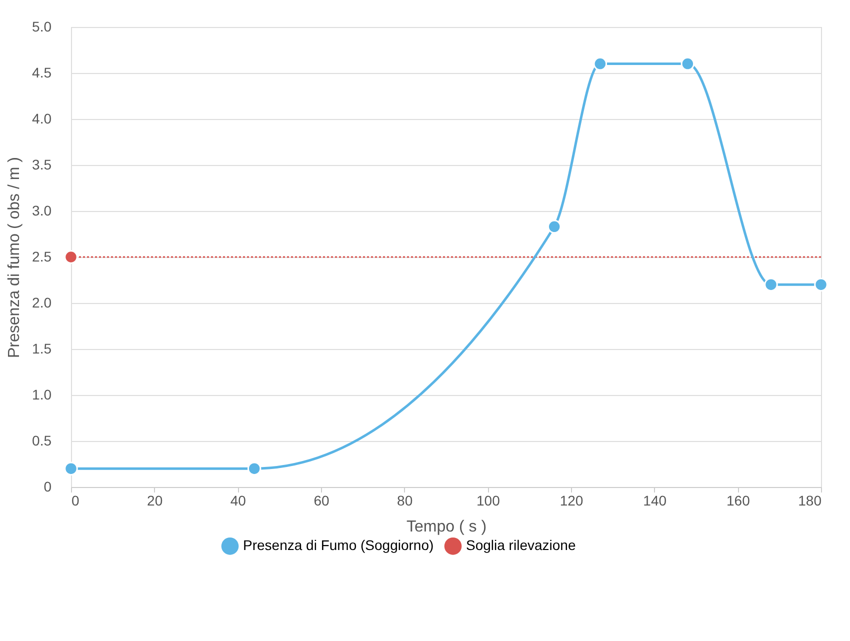 The height and width of the screenshot is (641, 850). Describe the element at coordinates (521, 545) in the screenshot. I see `legend-label: Soglia rilevazione` at that location.